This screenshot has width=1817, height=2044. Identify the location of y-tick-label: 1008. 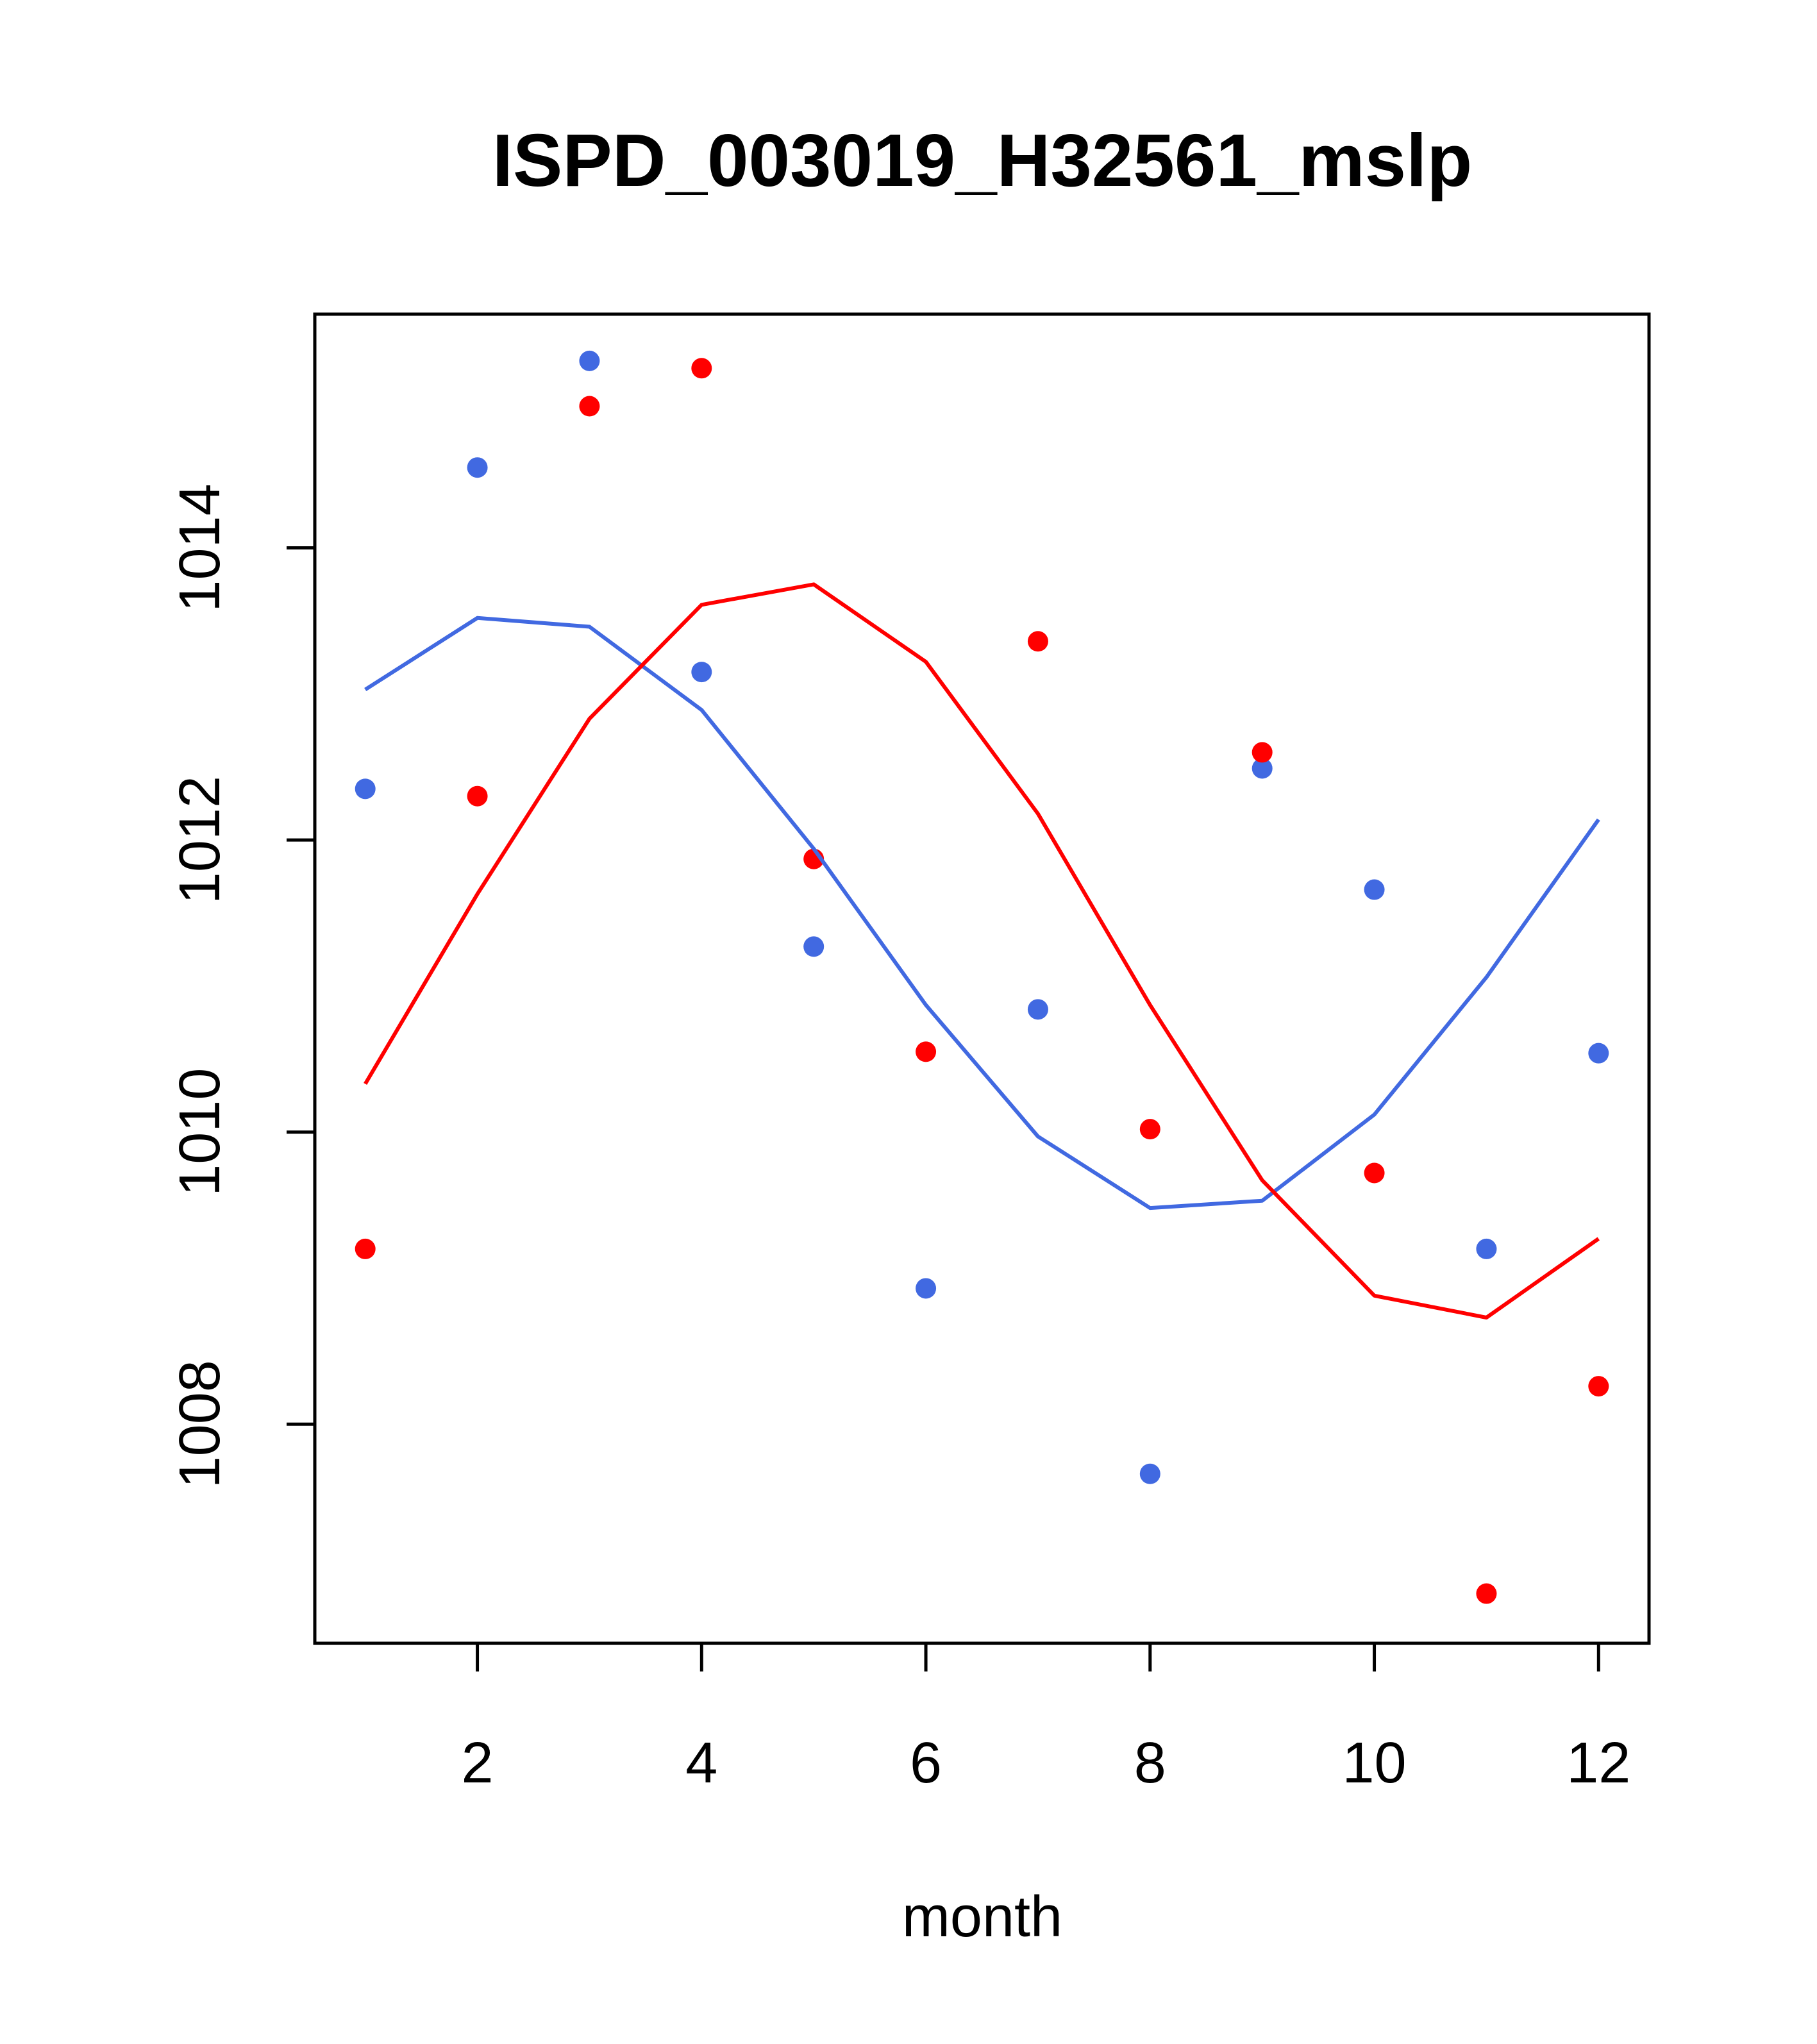
(200, 1424).